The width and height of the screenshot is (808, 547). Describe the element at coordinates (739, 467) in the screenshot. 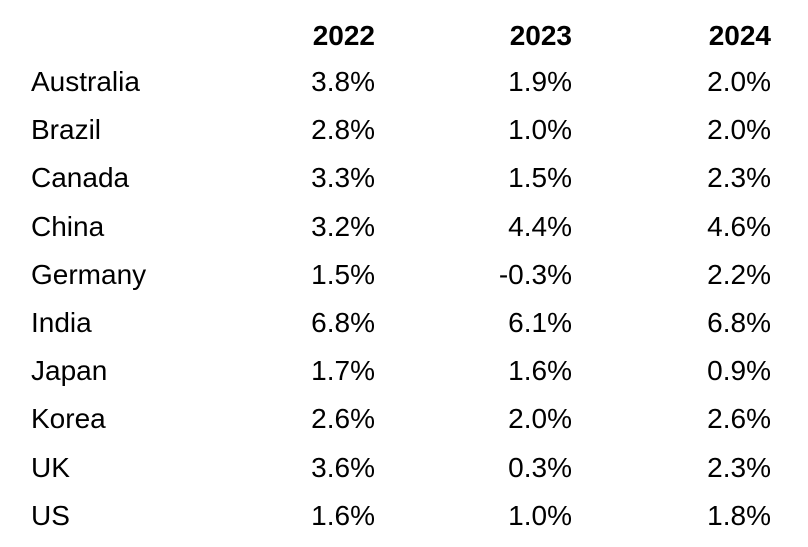

I see `table-cell-uk-2024: 2.3%` at that location.